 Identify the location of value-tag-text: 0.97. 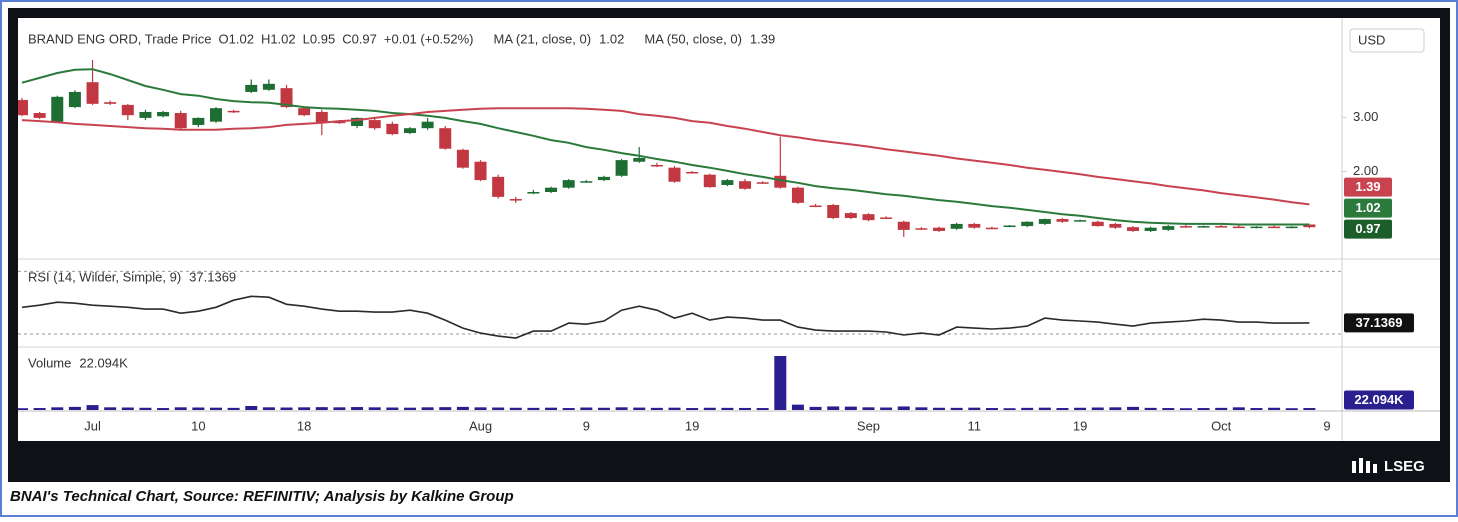
(1367, 228).